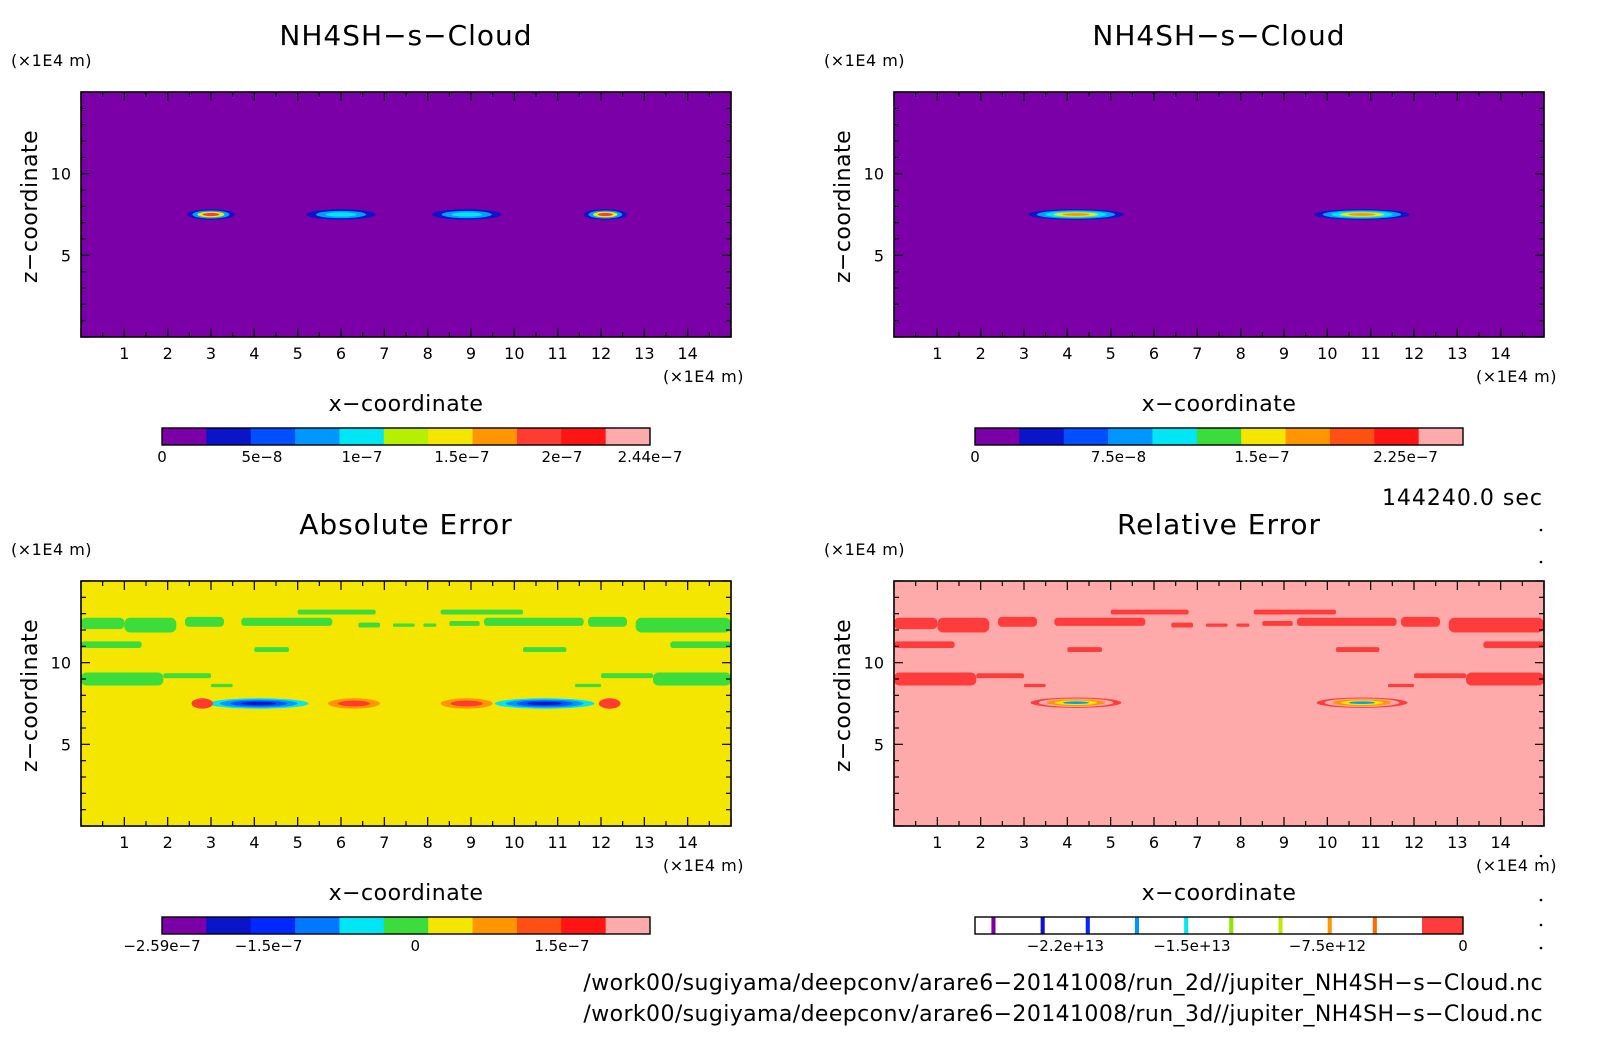  I want to click on x-axis-label: x−coordinate, so click(1219, 404).